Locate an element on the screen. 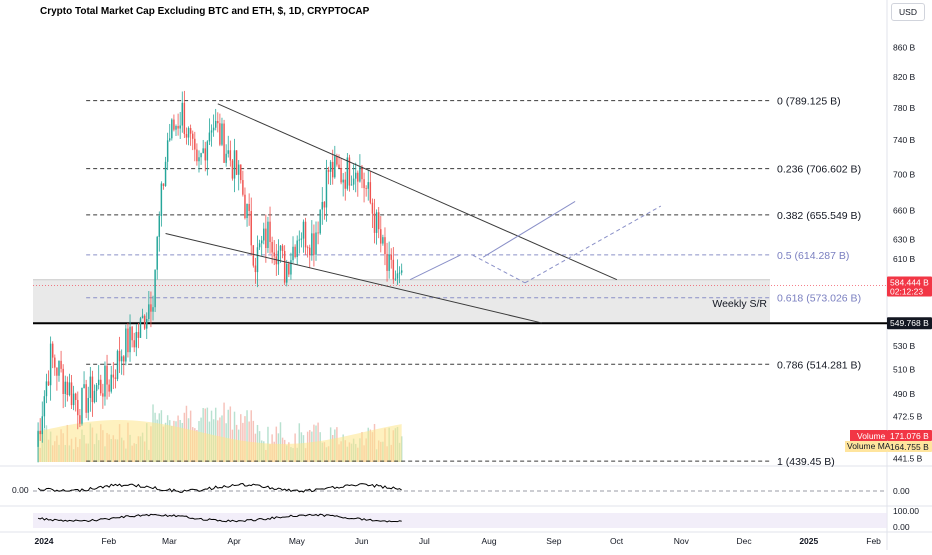  indicator1-line is located at coordinates (219, 488).